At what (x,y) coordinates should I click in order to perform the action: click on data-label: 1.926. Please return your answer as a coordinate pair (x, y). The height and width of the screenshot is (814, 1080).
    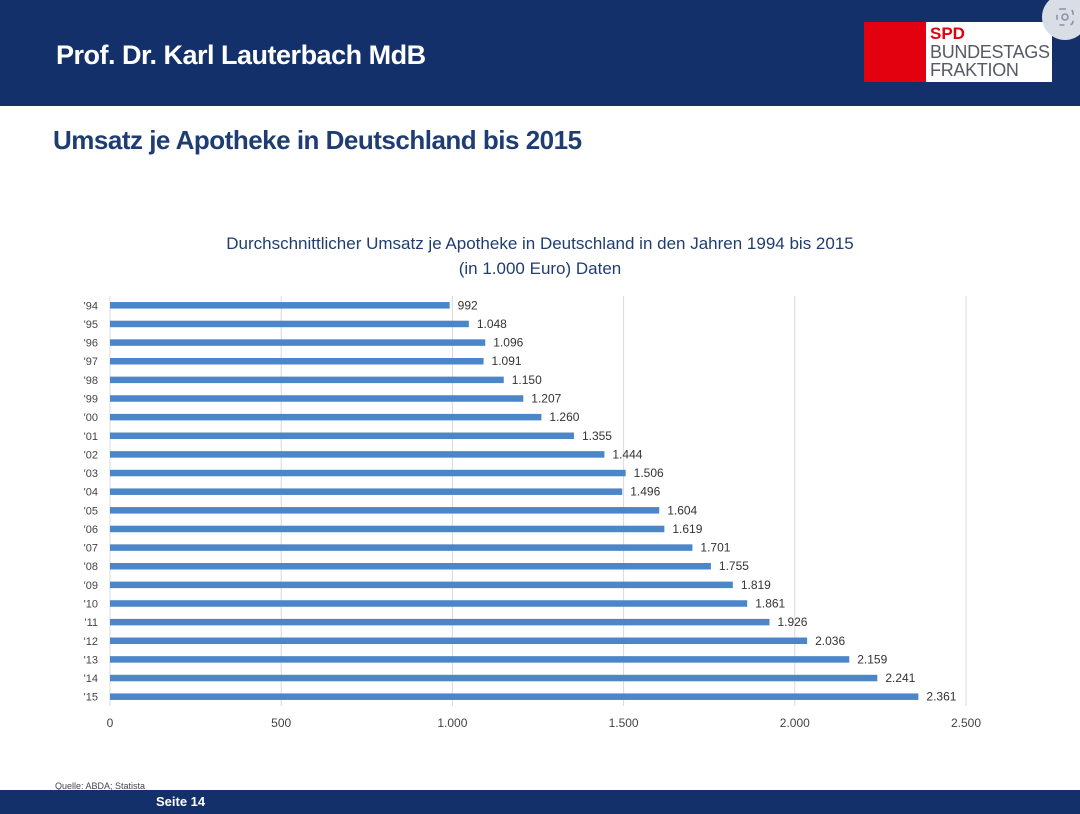
    Looking at the image, I should click on (792, 622).